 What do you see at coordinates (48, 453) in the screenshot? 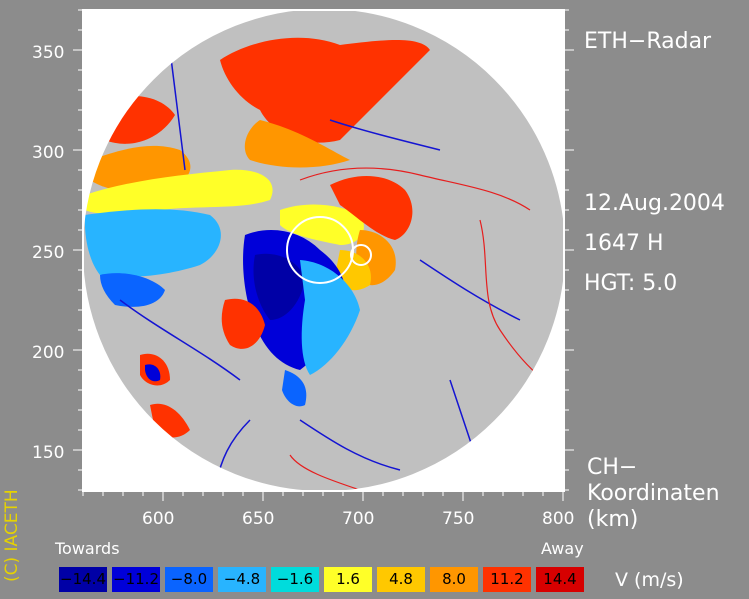
I see `y-tick-label: 150` at bounding box center [48, 453].